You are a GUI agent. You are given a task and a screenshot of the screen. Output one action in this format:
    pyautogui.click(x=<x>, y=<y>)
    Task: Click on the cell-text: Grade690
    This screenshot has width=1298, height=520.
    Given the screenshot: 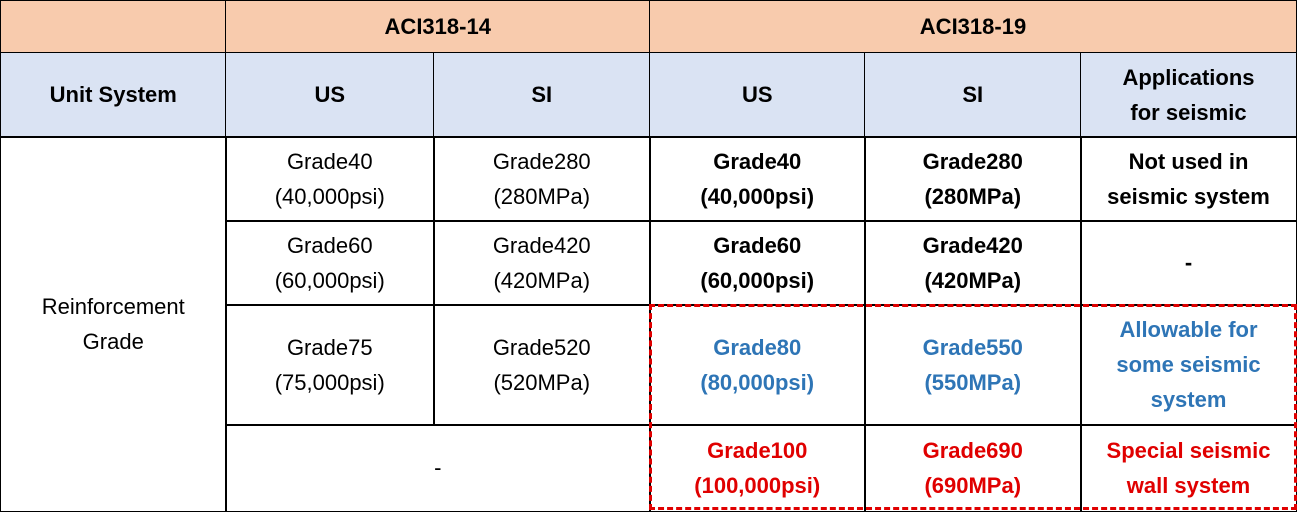 What is the action you would take?
    pyautogui.click(x=972, y=450)
    